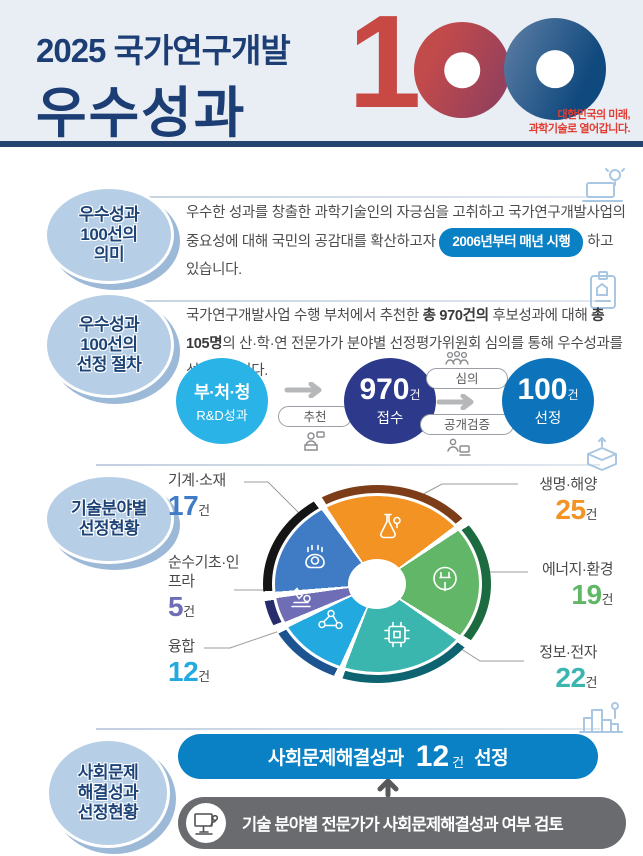 This screenshot has height=856, width=643. What do you see at coordinates (540, 316) in the screenshot?
I see `process-text-2: 후보성과에 대해` at bounding box center [540, 316].